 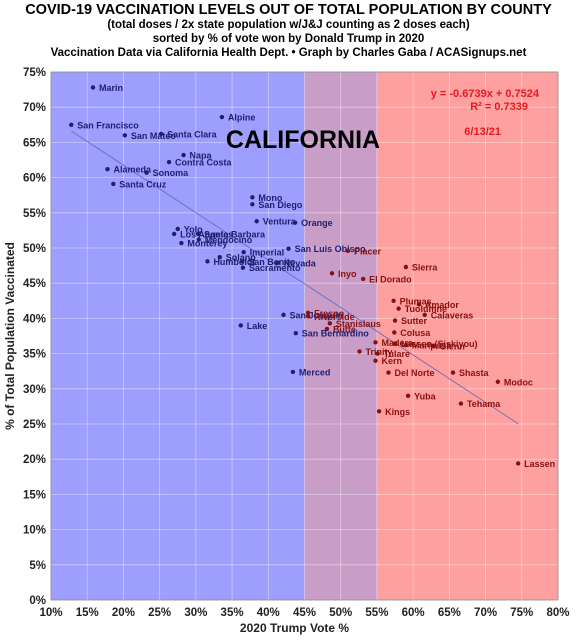 I want to click on data-point-label: Merced, so click(x=315, y=372).